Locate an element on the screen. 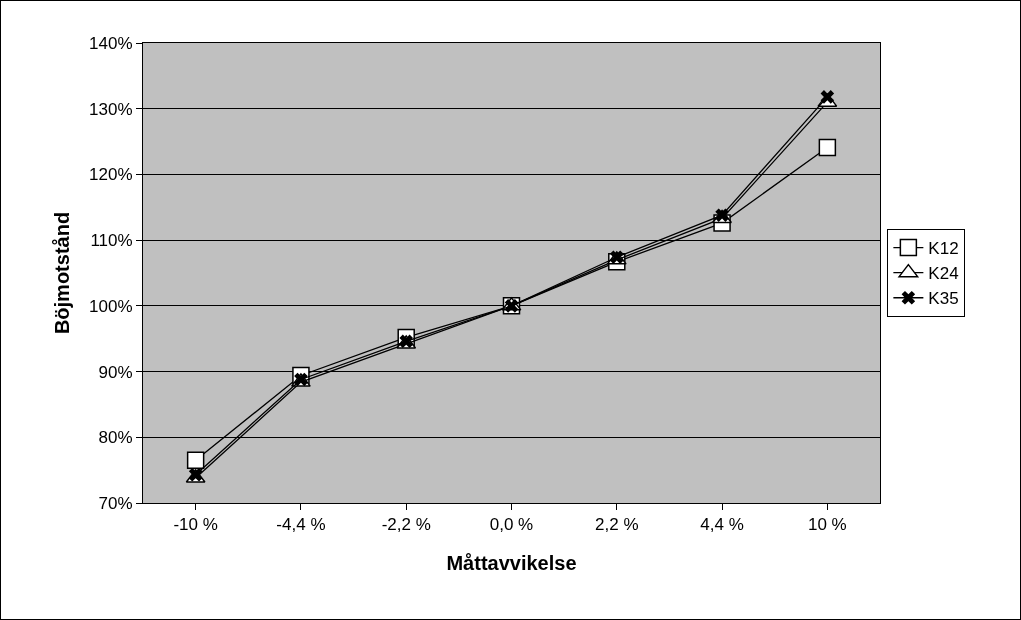  y-tick-label: 120% is located at coordinates (111, 175).